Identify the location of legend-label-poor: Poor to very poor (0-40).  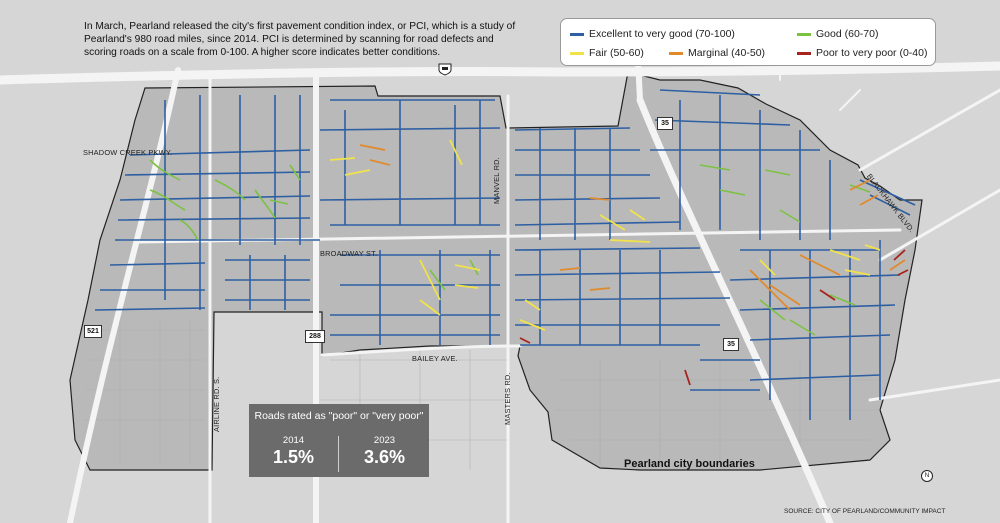
(872, 53).